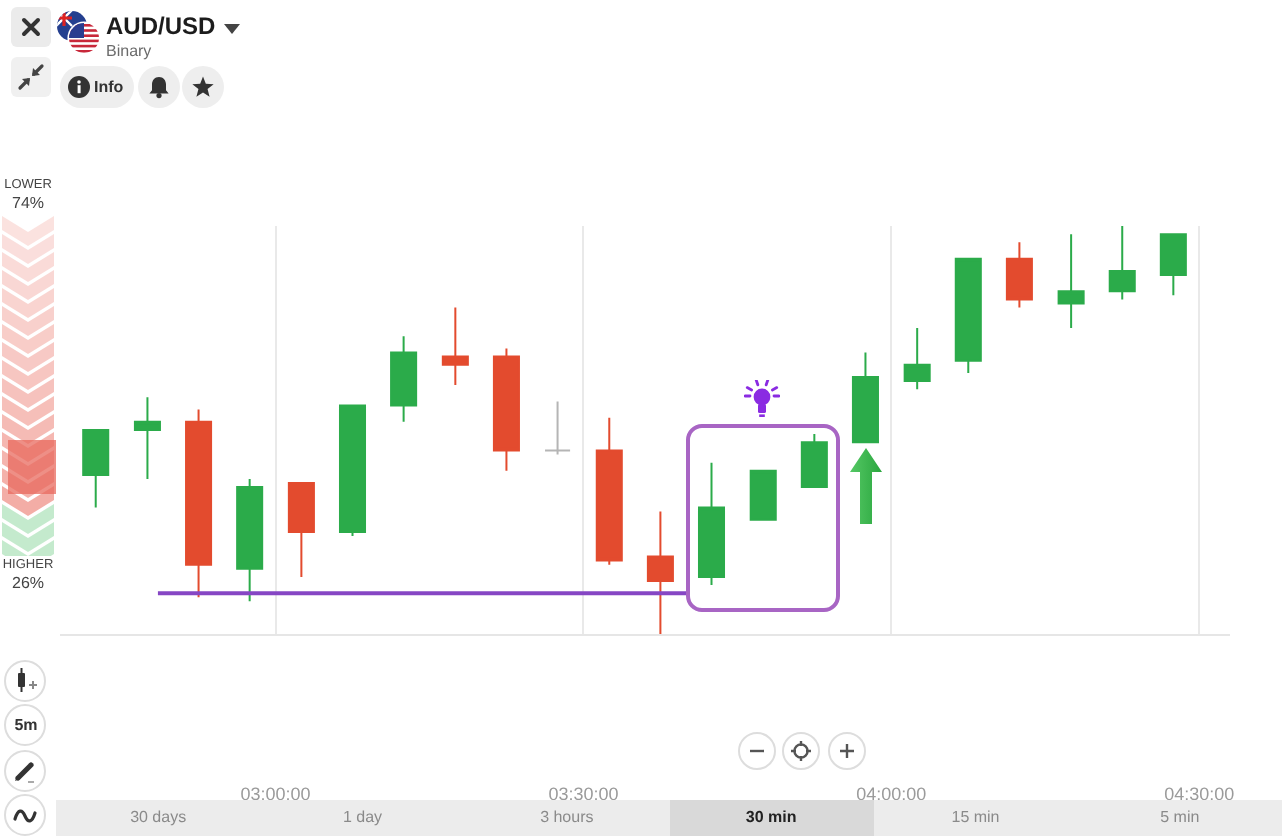 The image size is (1282, 840). I want to click on text: 26%, so click(28, 583).